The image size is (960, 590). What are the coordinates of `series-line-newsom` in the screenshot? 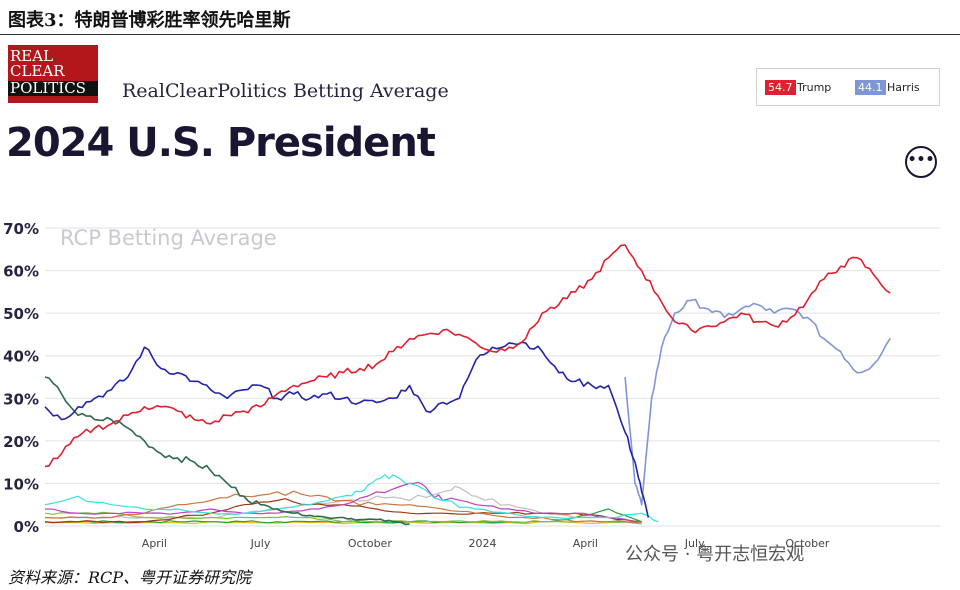 It's located at (351, 498).